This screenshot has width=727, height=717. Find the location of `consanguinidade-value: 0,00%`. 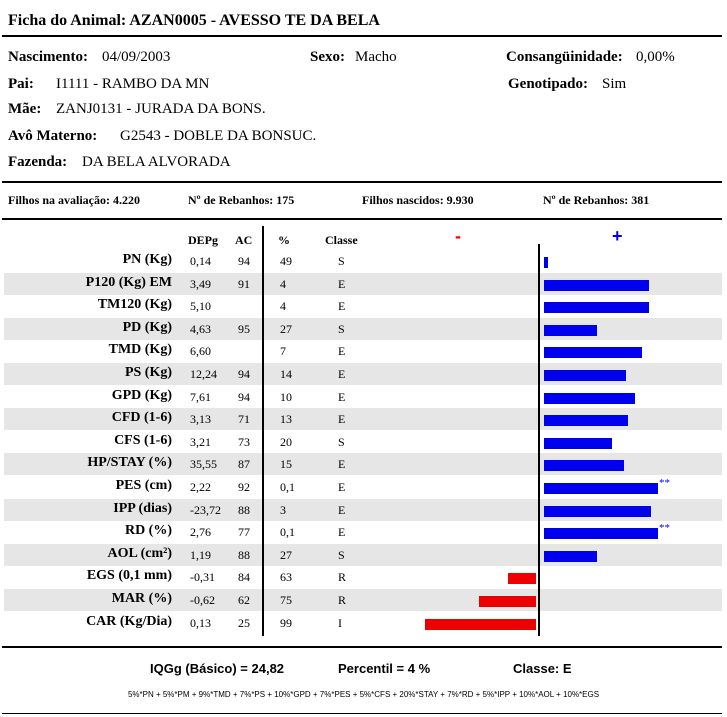

consanguinidade-value: 0,00% is located at coordinates (655, 57).